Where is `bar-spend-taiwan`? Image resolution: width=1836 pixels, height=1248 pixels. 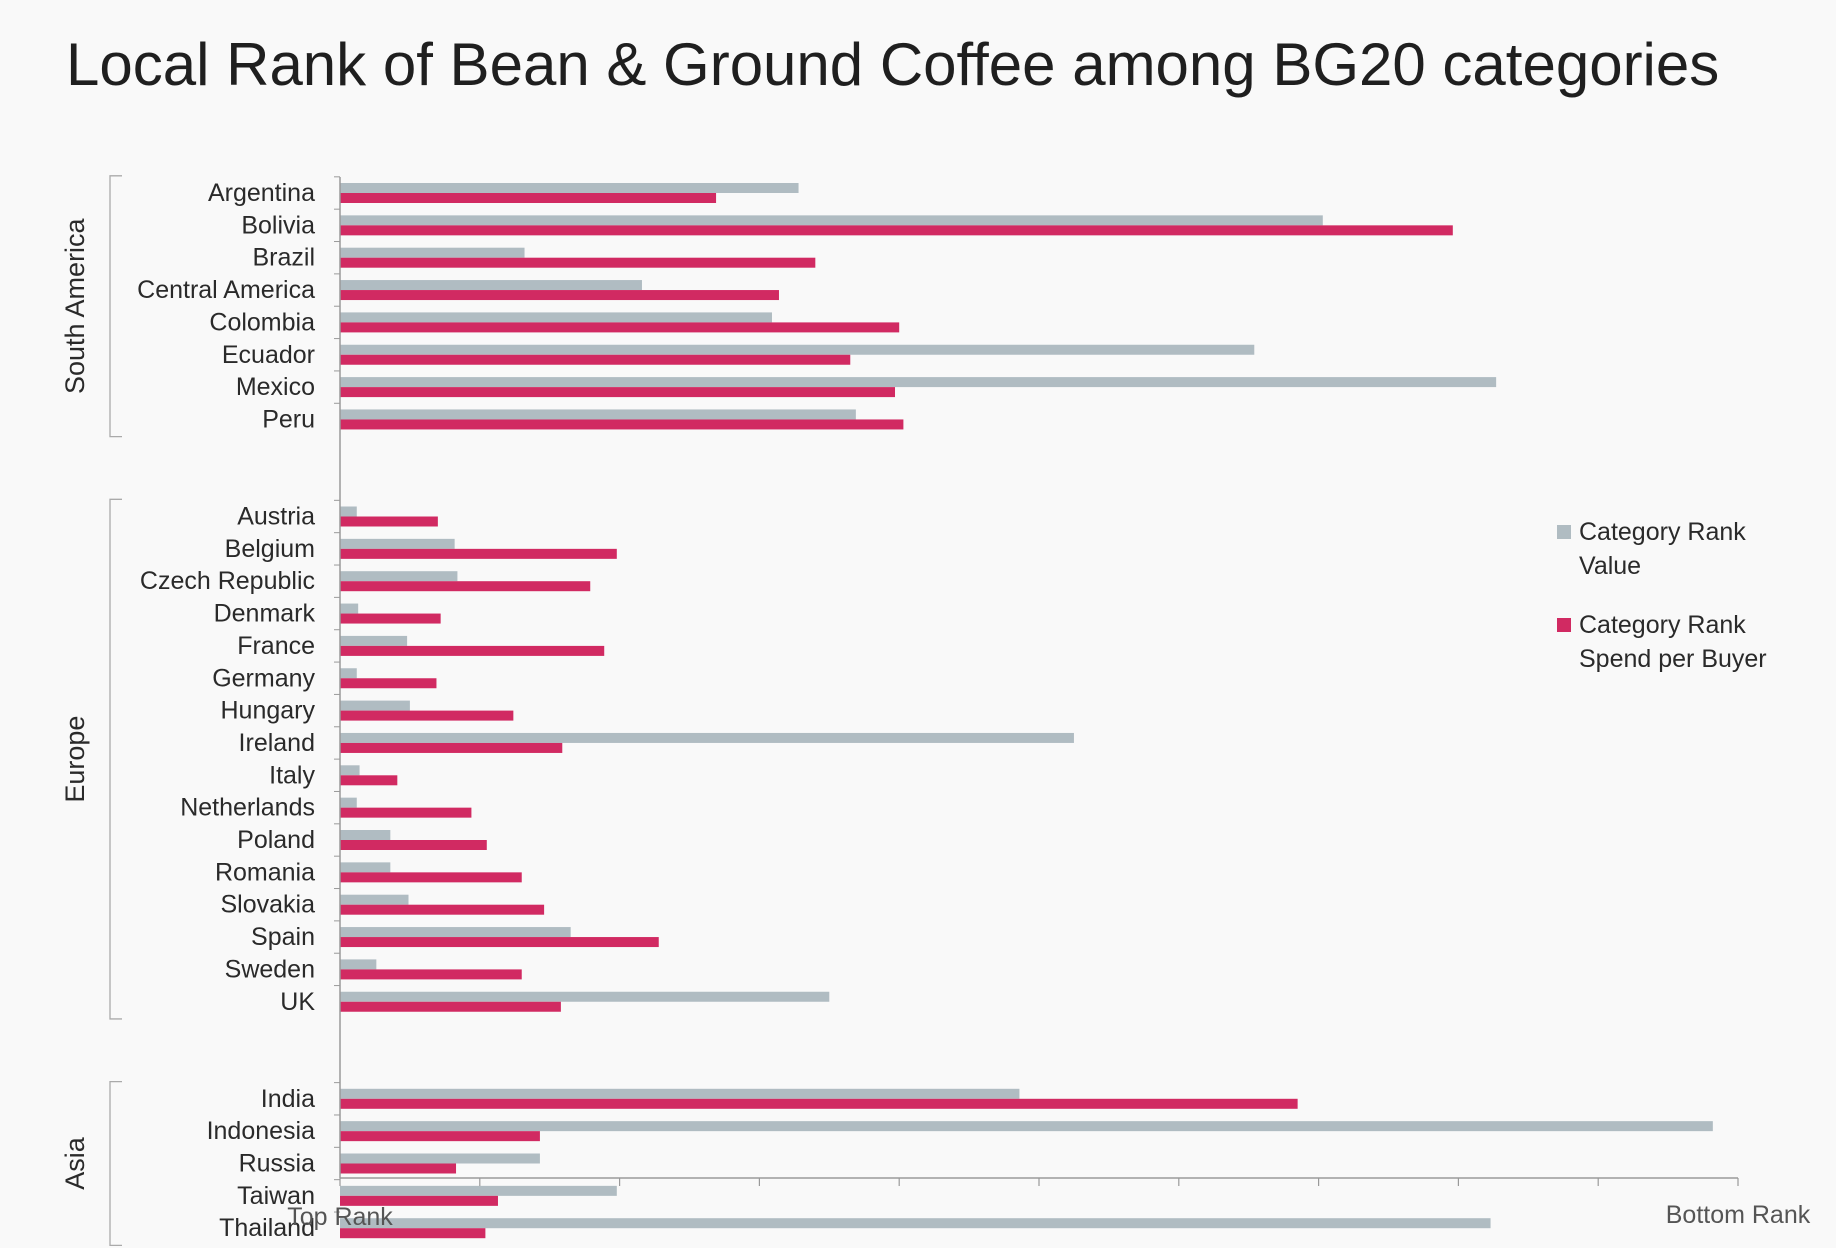
bar-spend-taiwan is located at coordinates (419, 1200).